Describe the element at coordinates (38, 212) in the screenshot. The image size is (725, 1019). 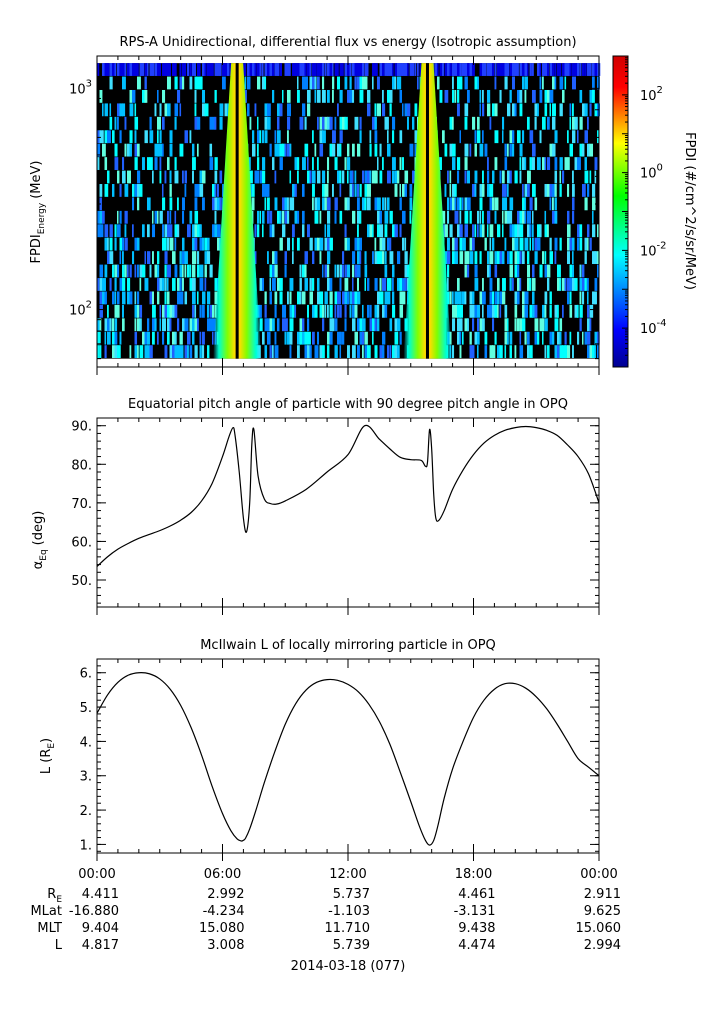
I see `spectrogram-ylabel: FPDIEnergy(MeV)` at that location.